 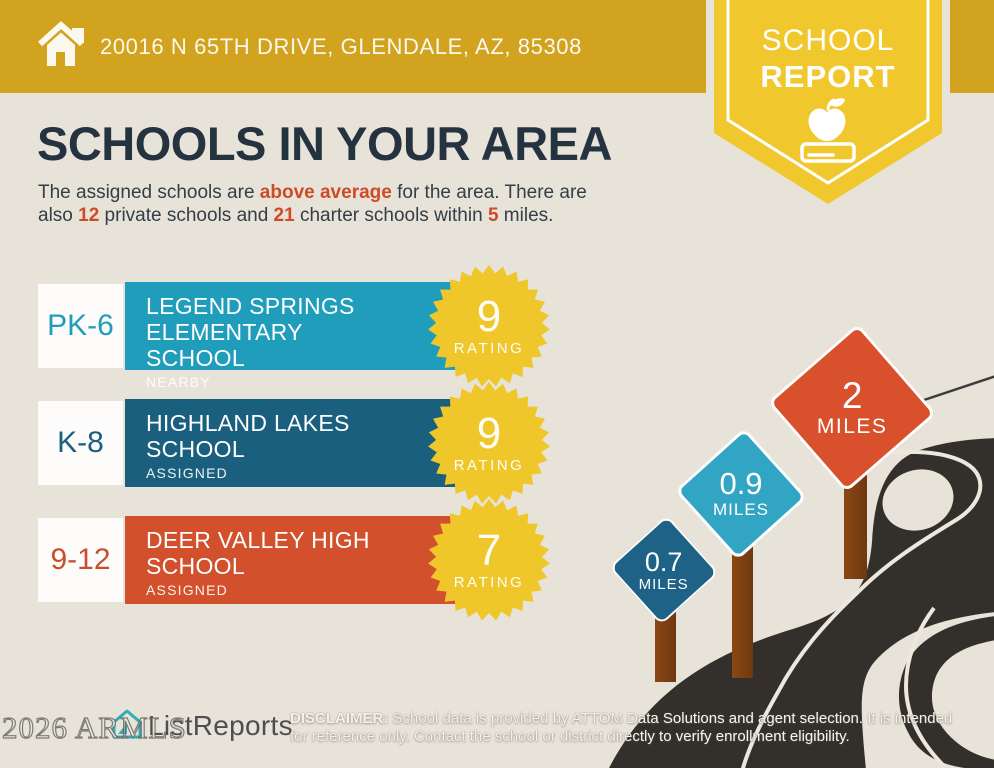 I want to click on school-row-middle: K-8 HIGHLAND LAKES SCHOOL ASSIGNED, so click(x=268, y=443).